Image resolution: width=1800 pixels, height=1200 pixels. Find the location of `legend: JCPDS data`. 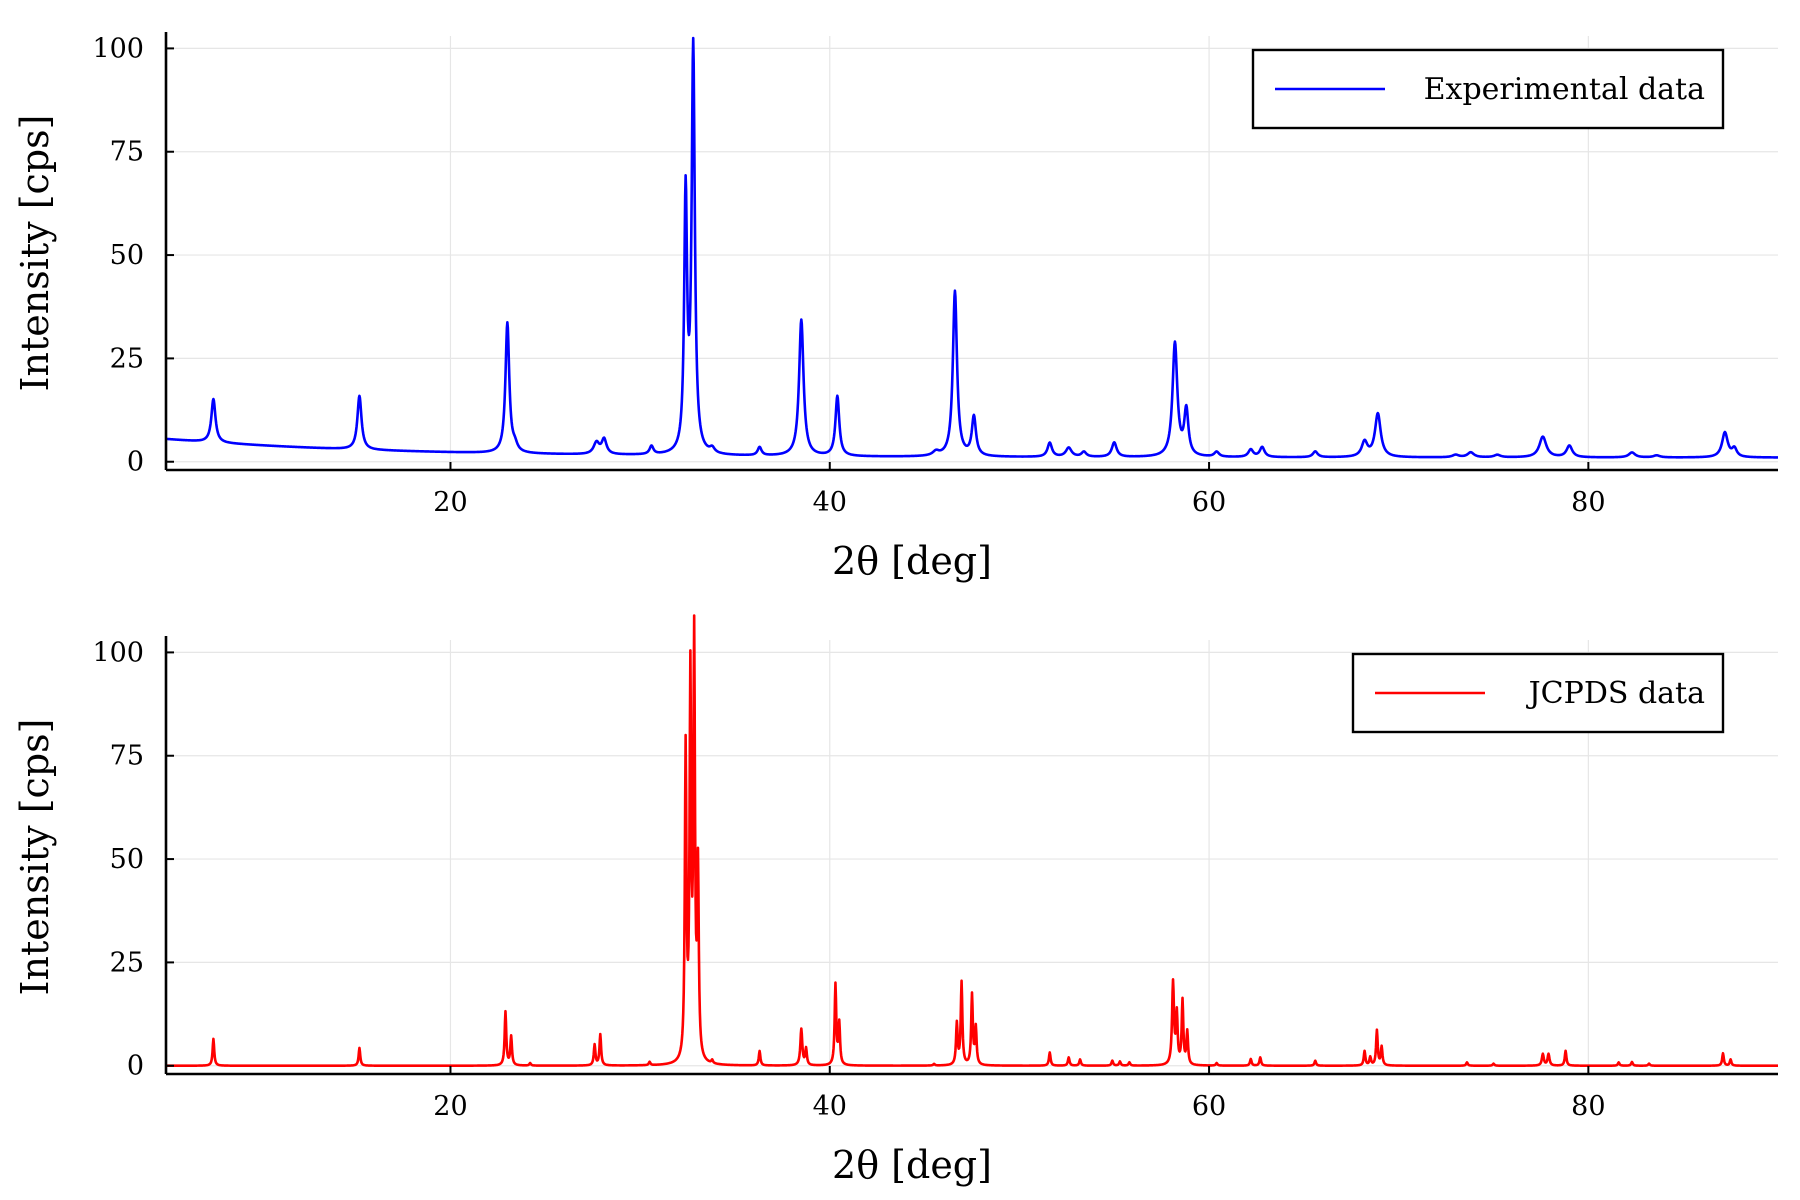

legend: JCPDS data is located at coordinates (1538, 693).